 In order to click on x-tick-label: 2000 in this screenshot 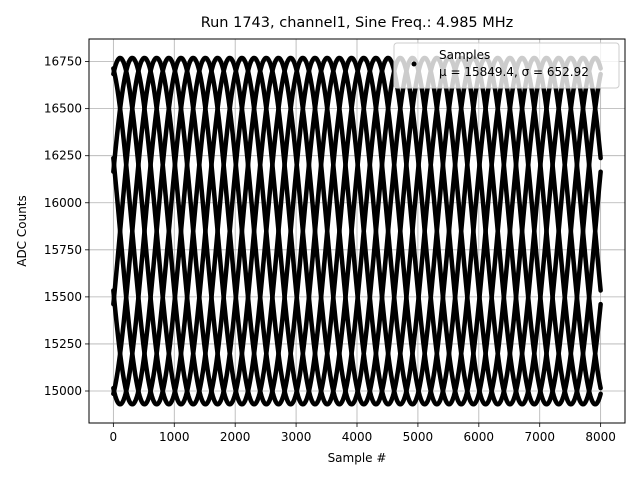, I will do `click(235, 437)`.